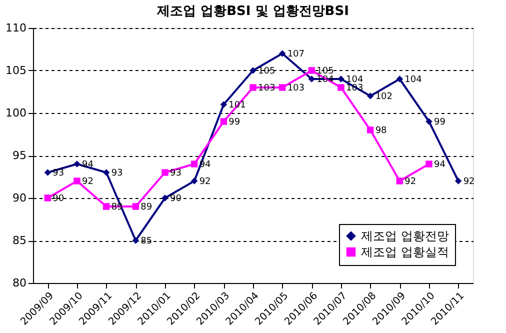 The image size is (506, 333). Describe the element at coordinates (16, 70) in the screenshot. I see `y-tick-label: 105` at that location.